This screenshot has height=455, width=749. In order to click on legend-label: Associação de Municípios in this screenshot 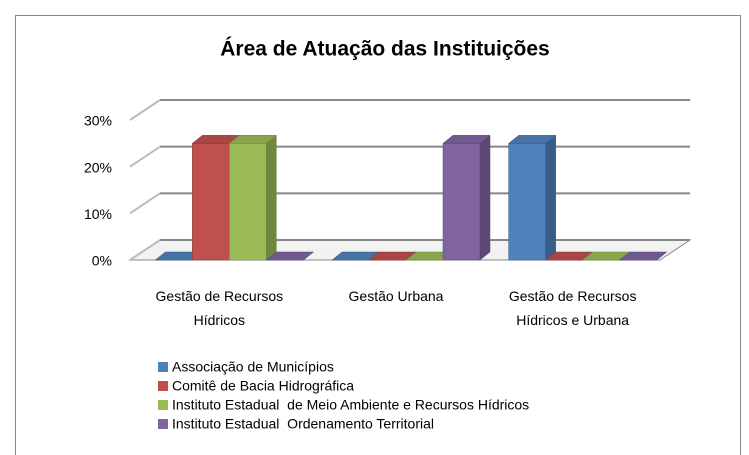, I will do `click(253, 367)`.